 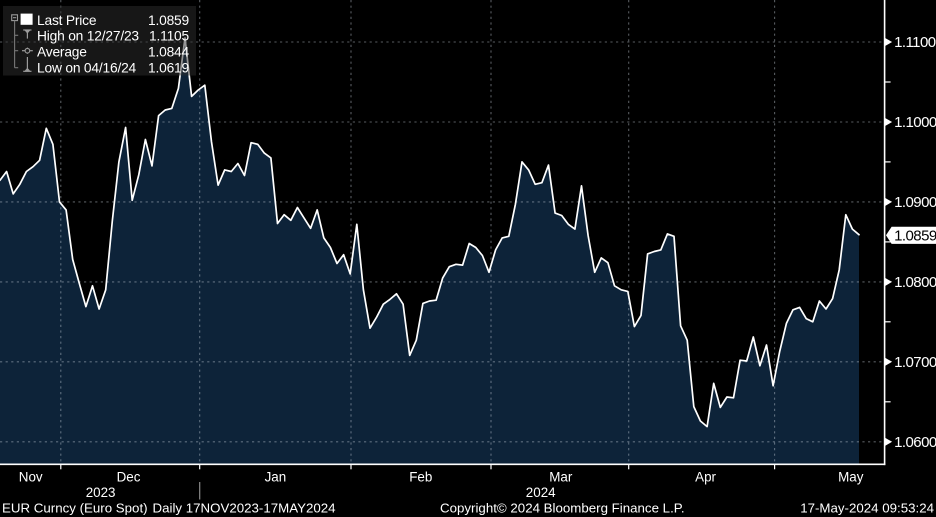 I want to click on svg-text: Apr, so click(x=705, y=477).